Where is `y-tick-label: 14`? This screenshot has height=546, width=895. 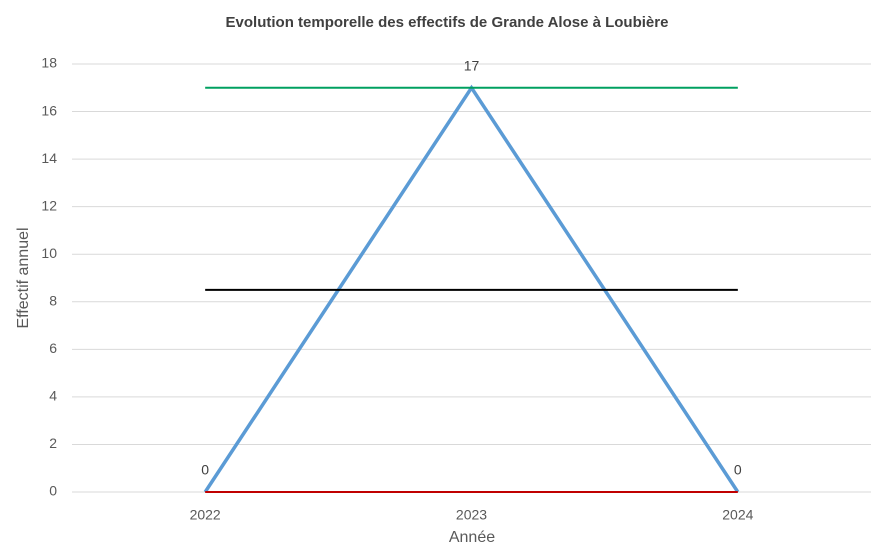 y-tick-label: 14 is located at coordinates (49, 158).